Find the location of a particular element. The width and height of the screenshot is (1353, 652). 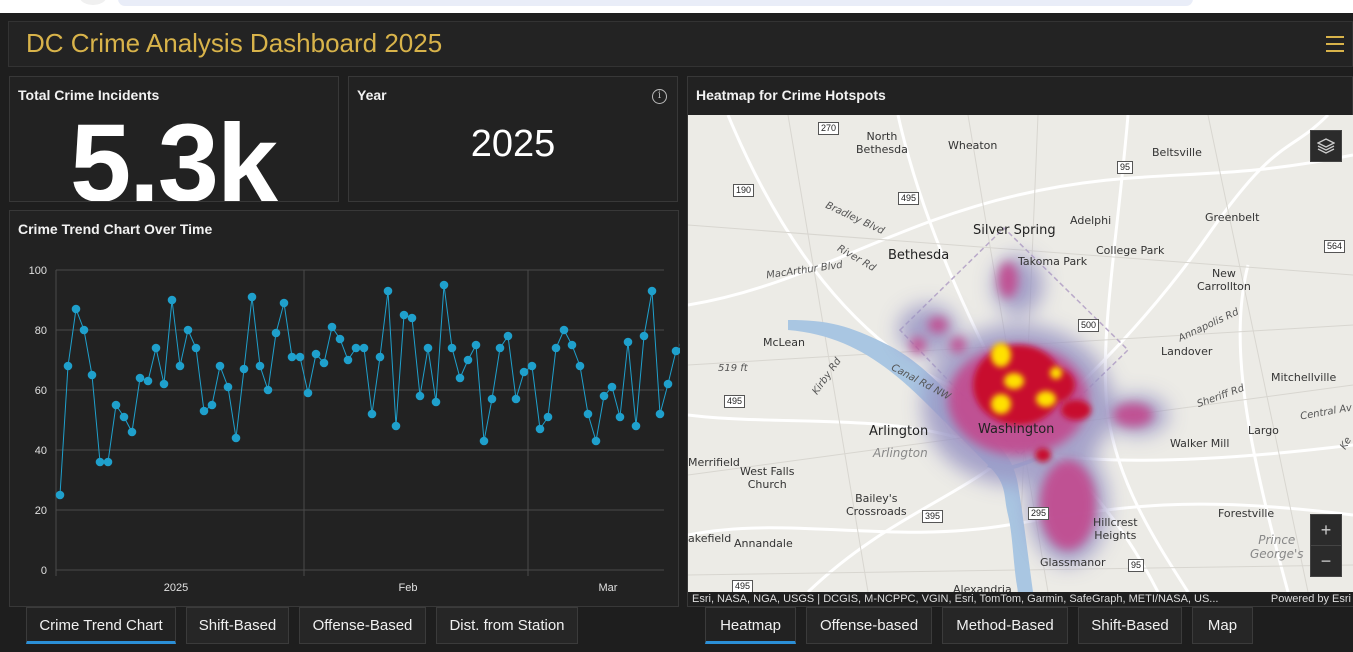

tab-shift-based: Shift-Based is located at coordinates (237, 625).